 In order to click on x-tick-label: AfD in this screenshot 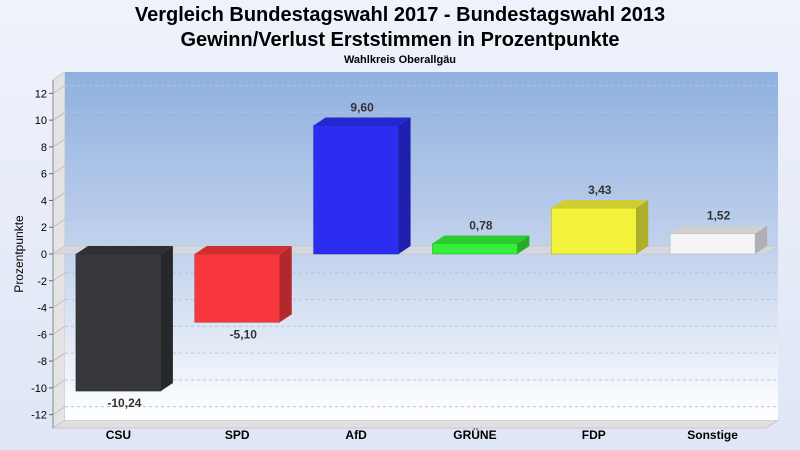, I will do `click(356, 435)`.